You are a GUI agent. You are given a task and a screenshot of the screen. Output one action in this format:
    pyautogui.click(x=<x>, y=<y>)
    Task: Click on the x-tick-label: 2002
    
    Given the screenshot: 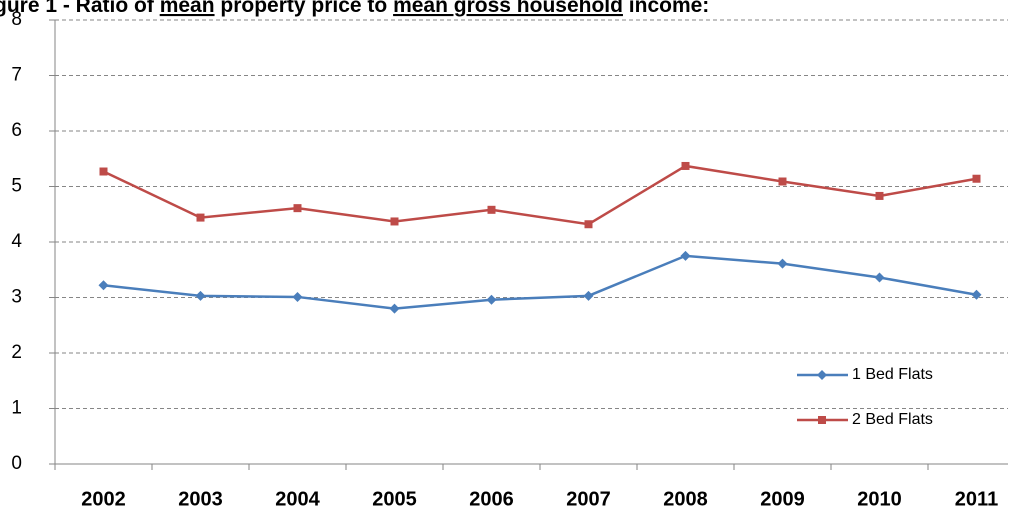 What is the action you would take?
    pyautogui.click(x=103, y=499)
    